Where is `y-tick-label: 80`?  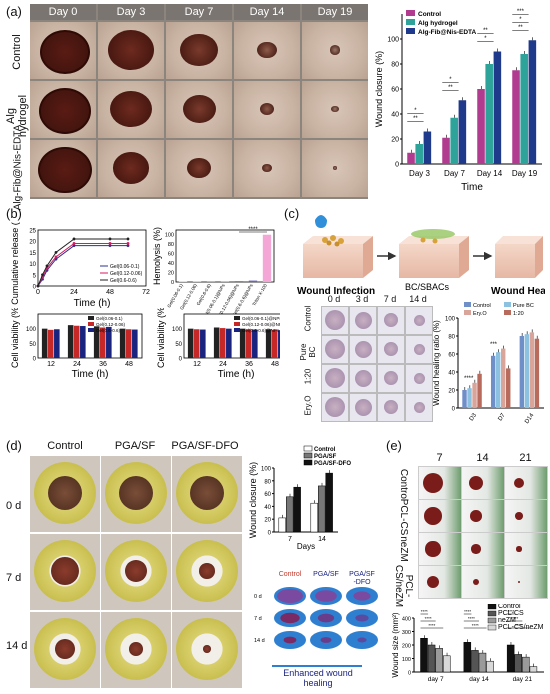 y-tick-label: 80 is located at coordinates (171, 245).